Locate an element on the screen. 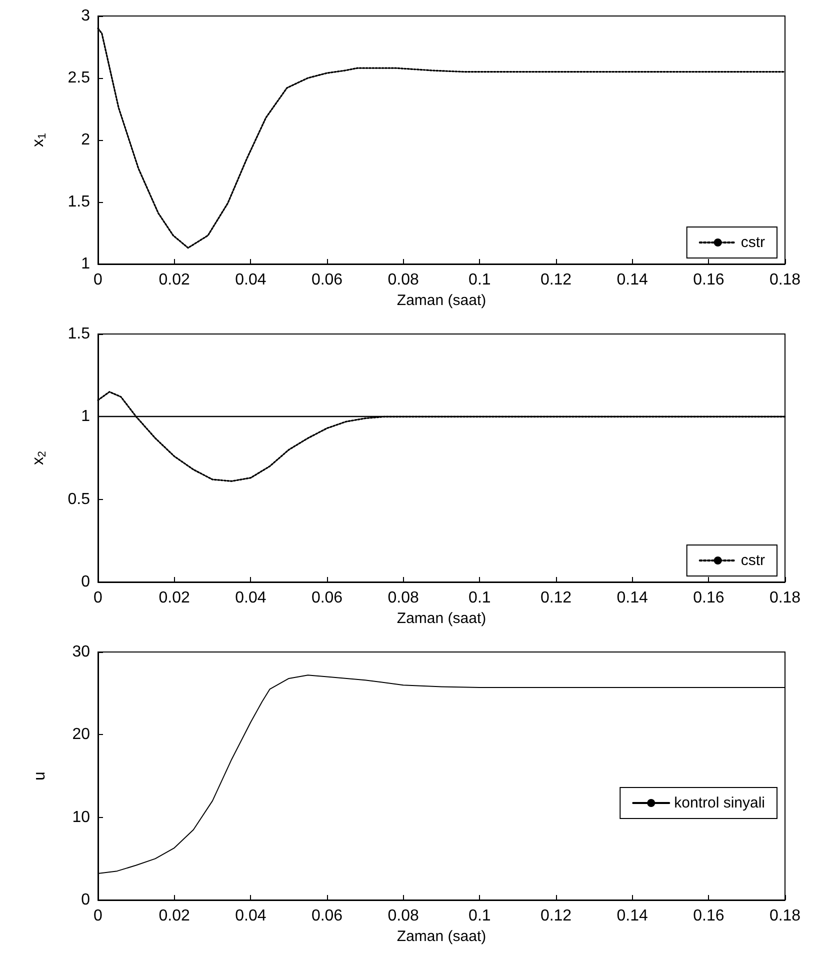  y-tick-label: 20 is located at coordinates (81, 735).